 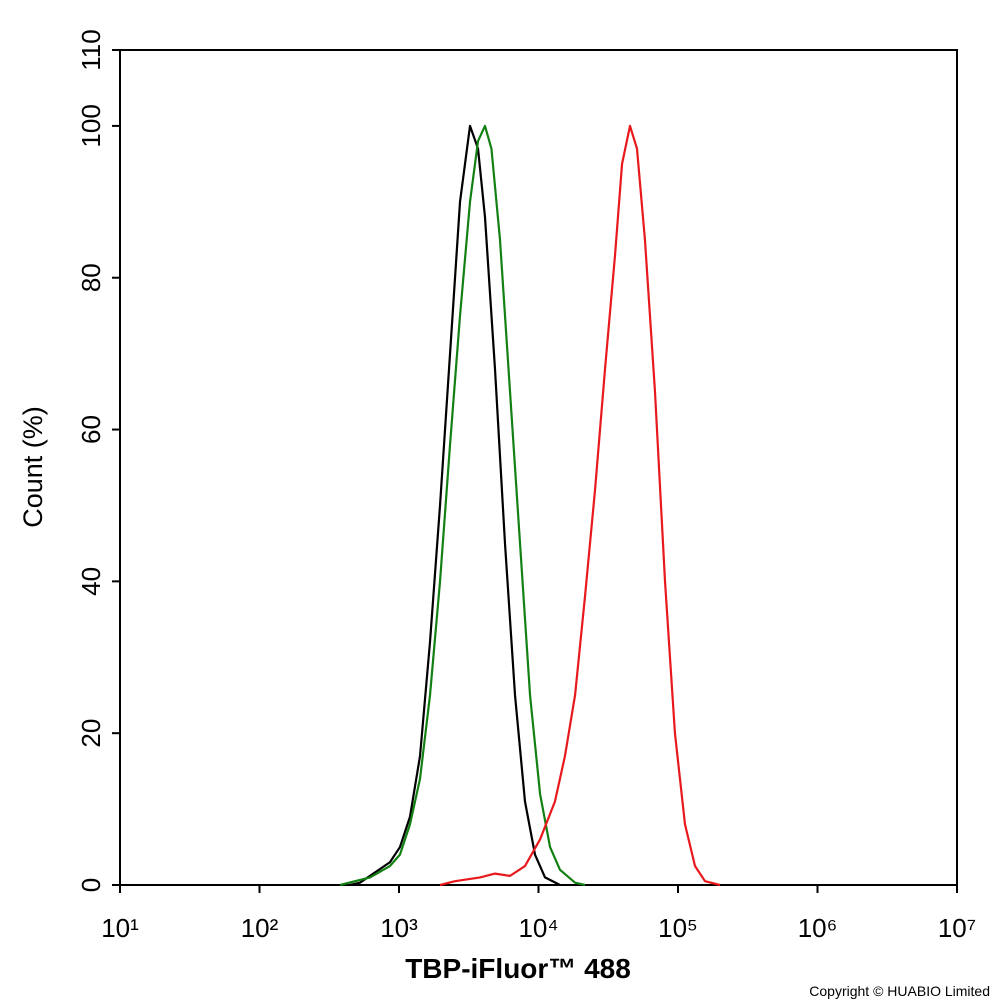 What do you see at coordinates (91, 49) in the screenshot?
I see `y-tick-label: 110` at bounding box center [91, 49].